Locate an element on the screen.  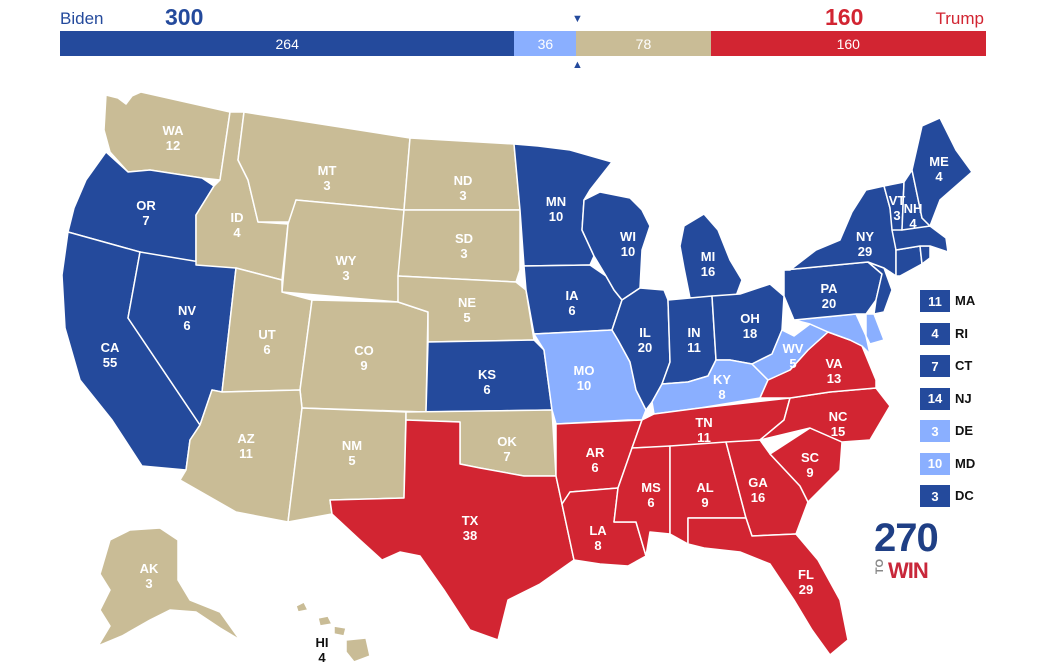
state-label-ky: KY is located at coordinates (722, 379).